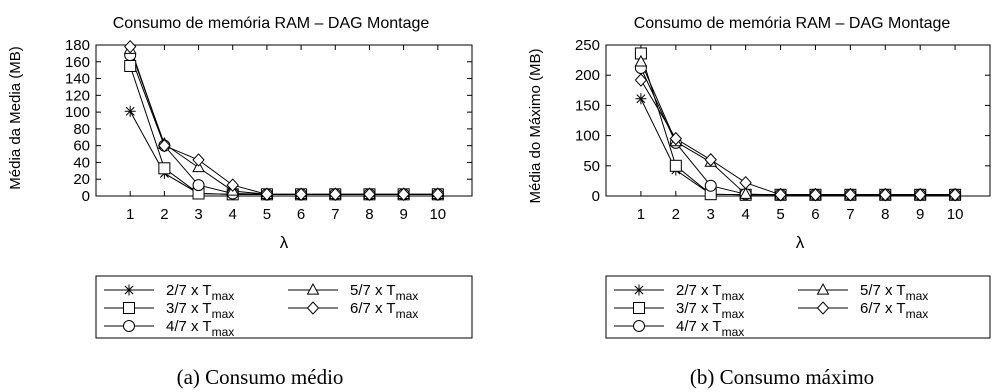 The width and height of the screenshot is (994, 392). I want to click on chart-a-title: Consumo de memória RAM – DAG Montage, so click(271, 23).